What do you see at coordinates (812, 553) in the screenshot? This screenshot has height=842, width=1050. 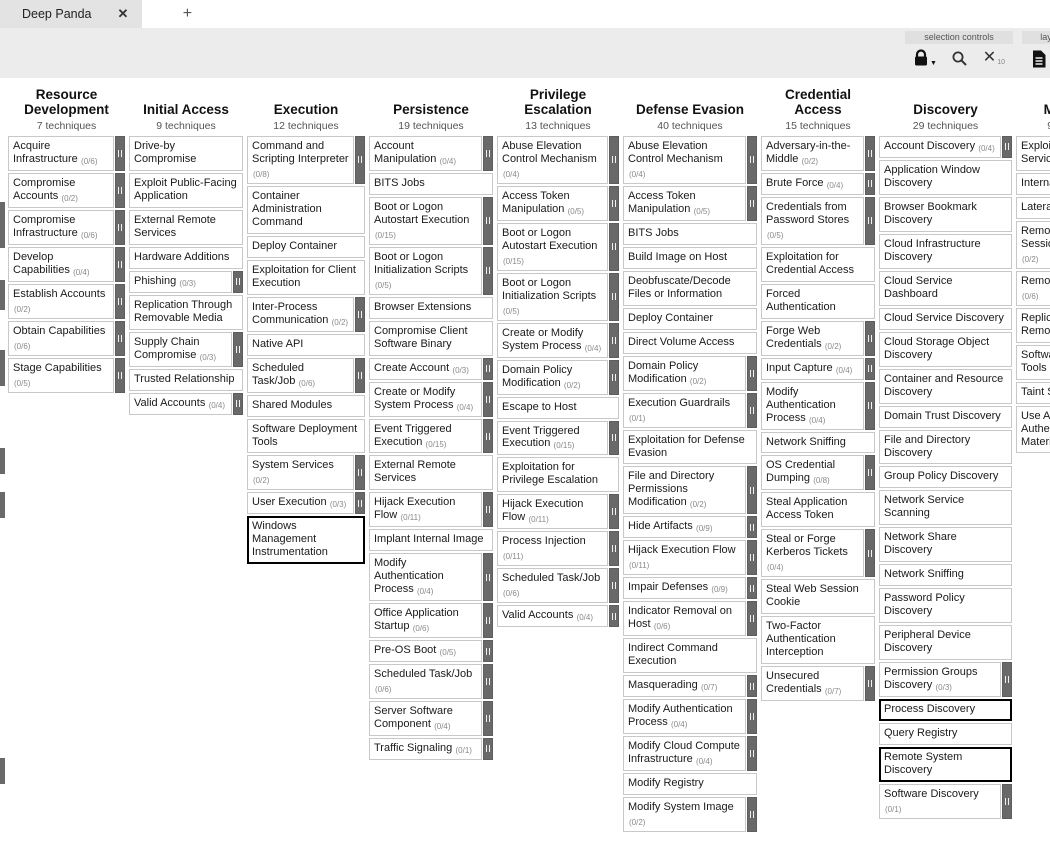 I see `technique-cell: Steal or Forge Kerberos Tickets (0/4)` at bounding box center [812, 553].